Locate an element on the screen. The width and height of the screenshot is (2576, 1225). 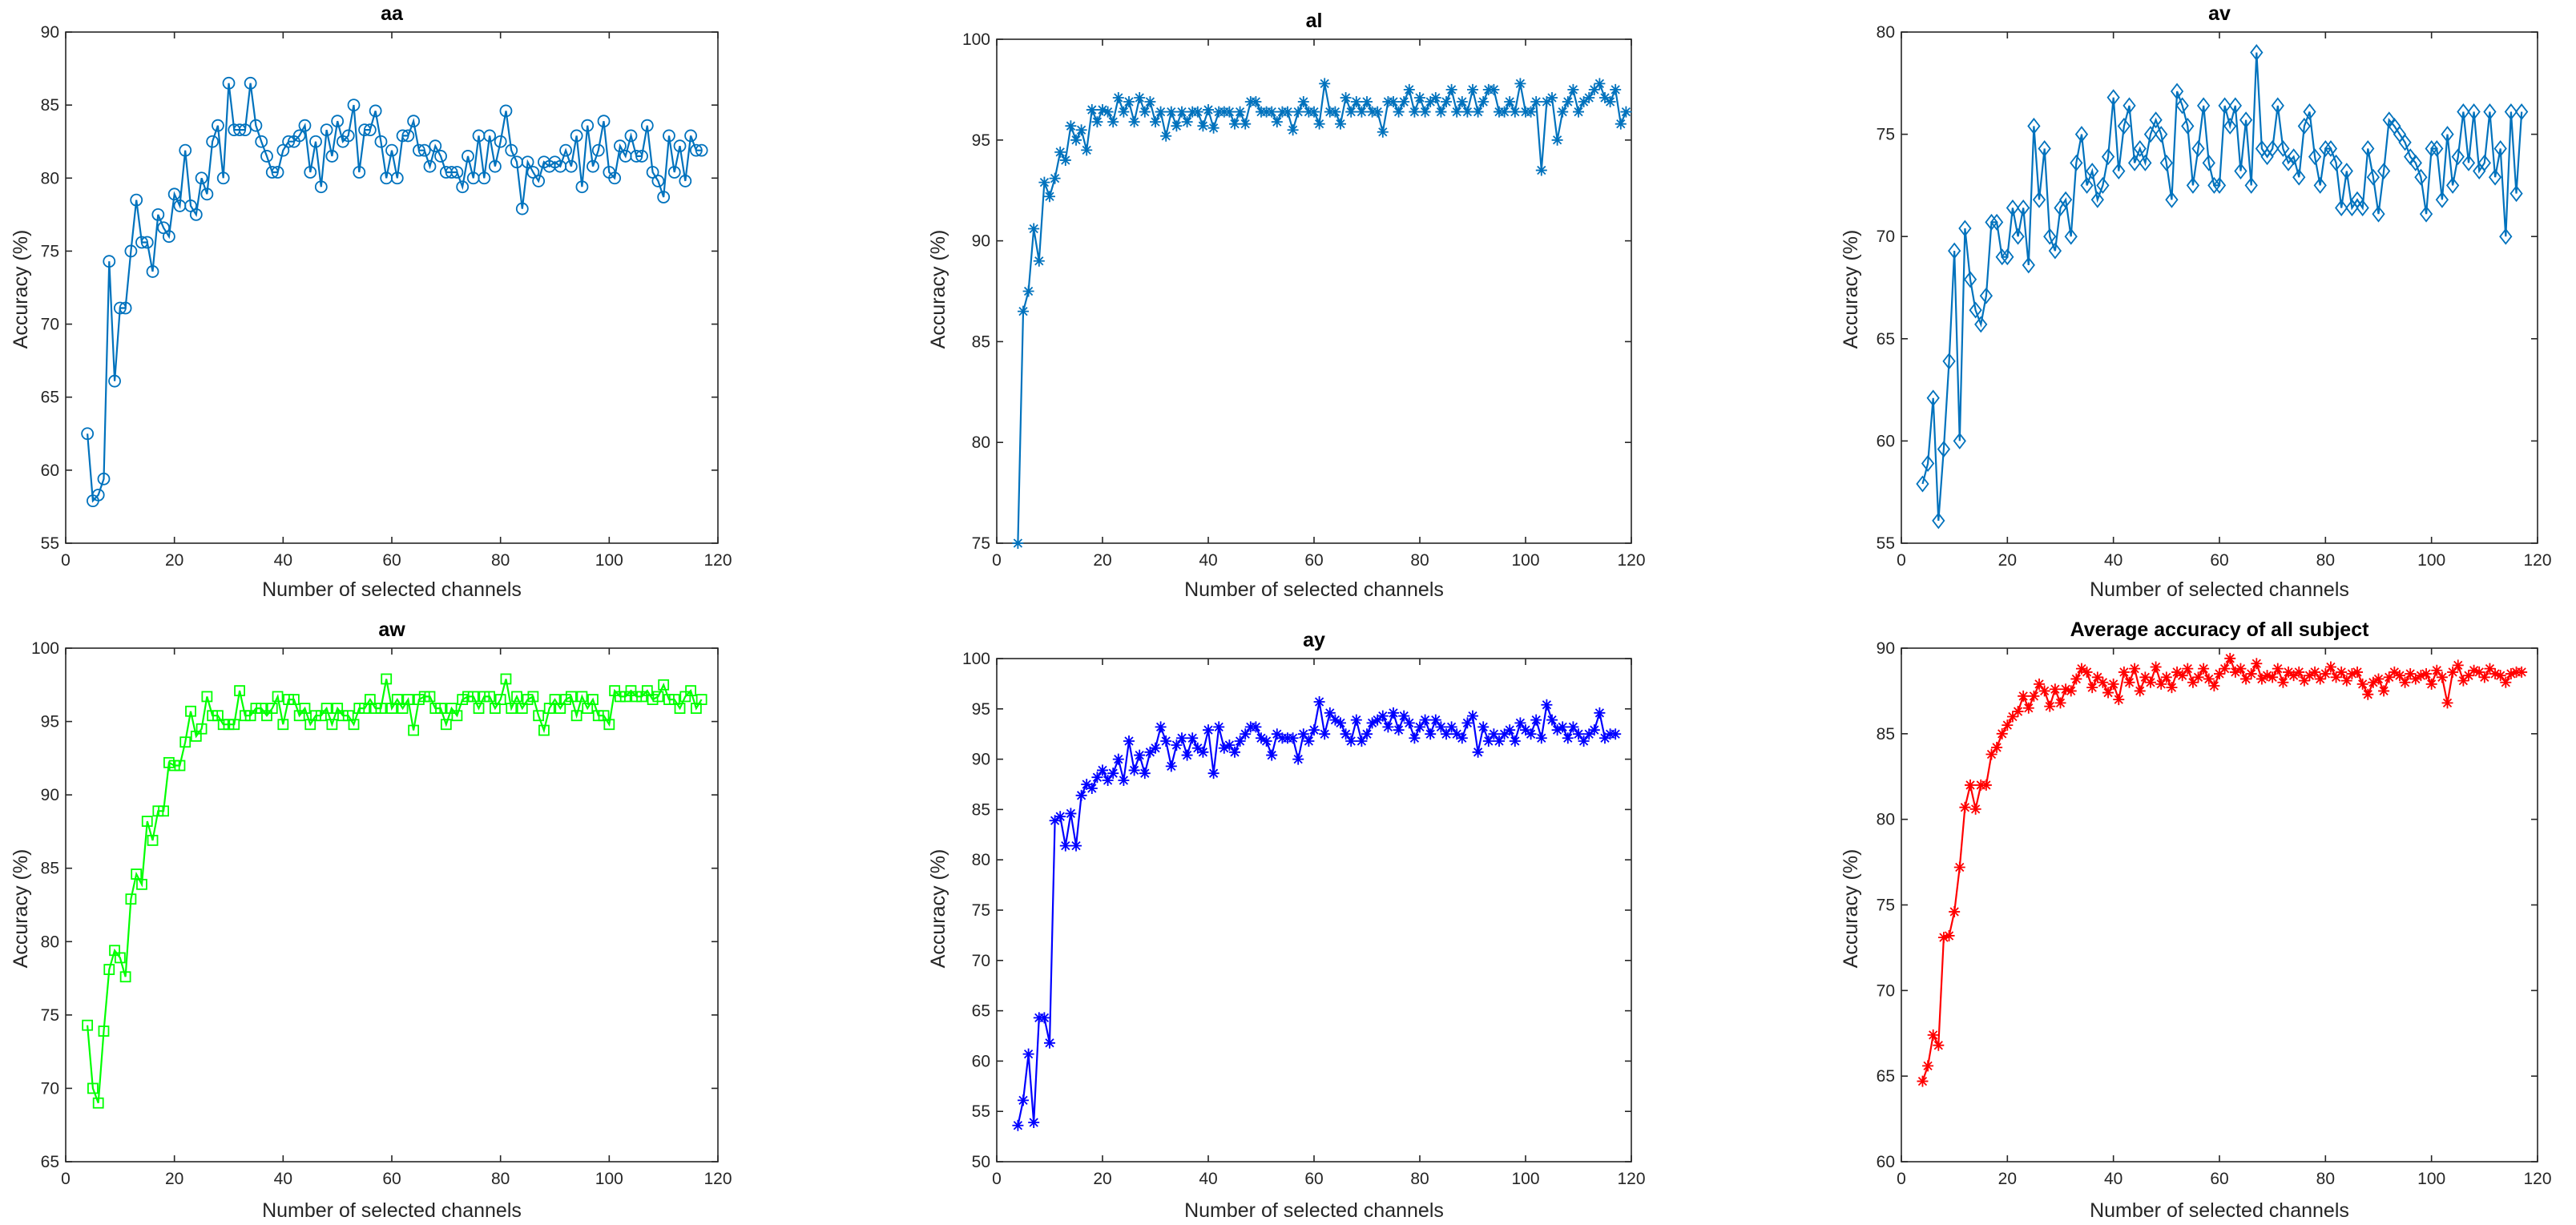
y-axis-label: Accuracy (%) is located at coordinates (21, 289).